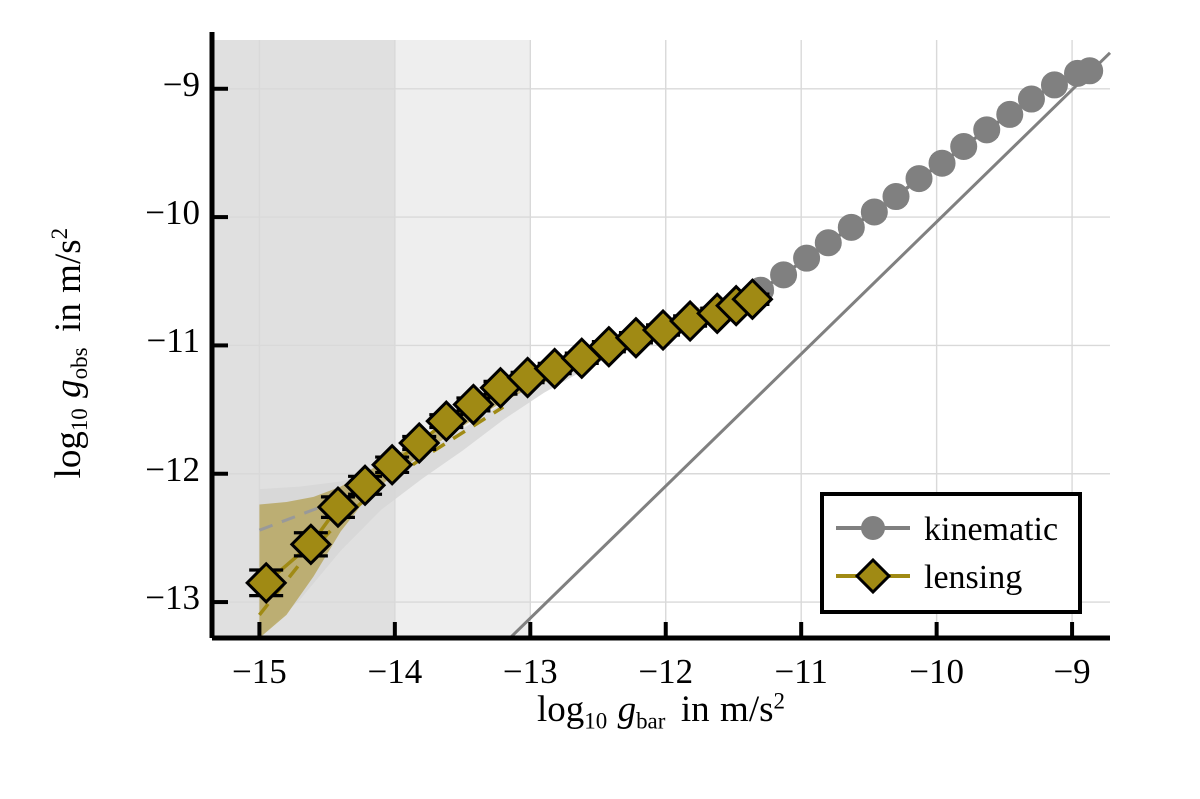 The width and height of the screenshot is (1200, 799). I want to click on x-axis-label: log10 gbar in m/s2, so click(661, 711).